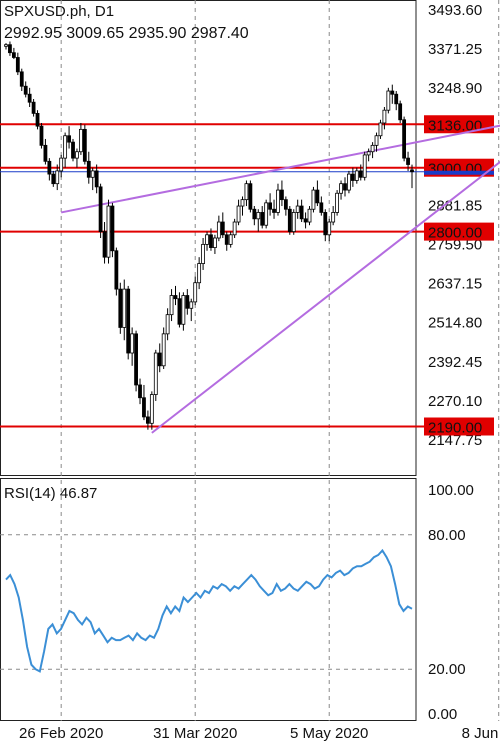  Describe the element at coordinates (481, 733) in the screenshot. I see `x-tick-label: 8 Jun 2020` at that location.